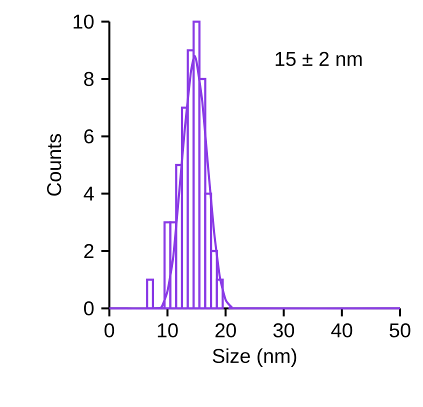 This screenshot has height=407, width=423. I want to click on x-tick-label: 40, so click(341, 330).